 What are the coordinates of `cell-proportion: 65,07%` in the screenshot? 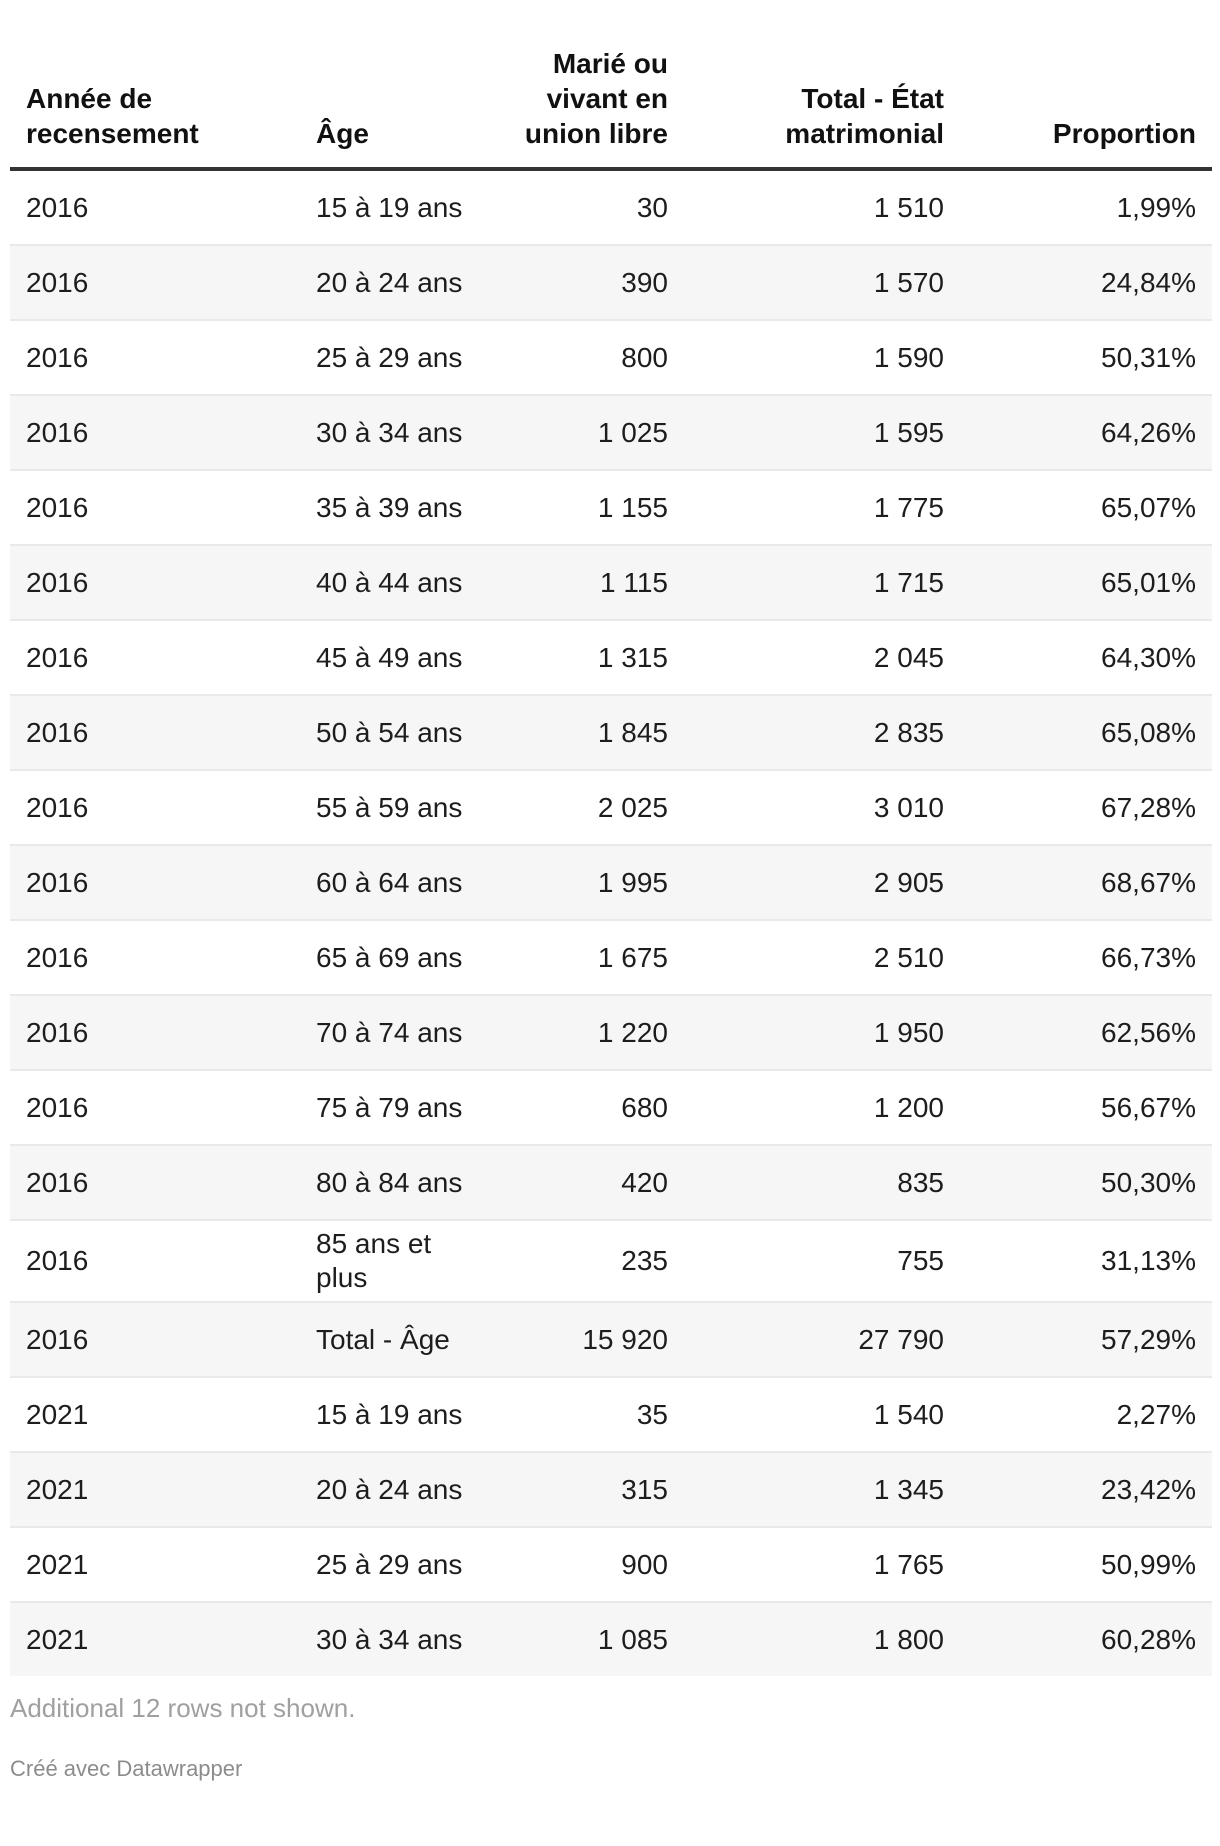 It's located at (1148, 507).